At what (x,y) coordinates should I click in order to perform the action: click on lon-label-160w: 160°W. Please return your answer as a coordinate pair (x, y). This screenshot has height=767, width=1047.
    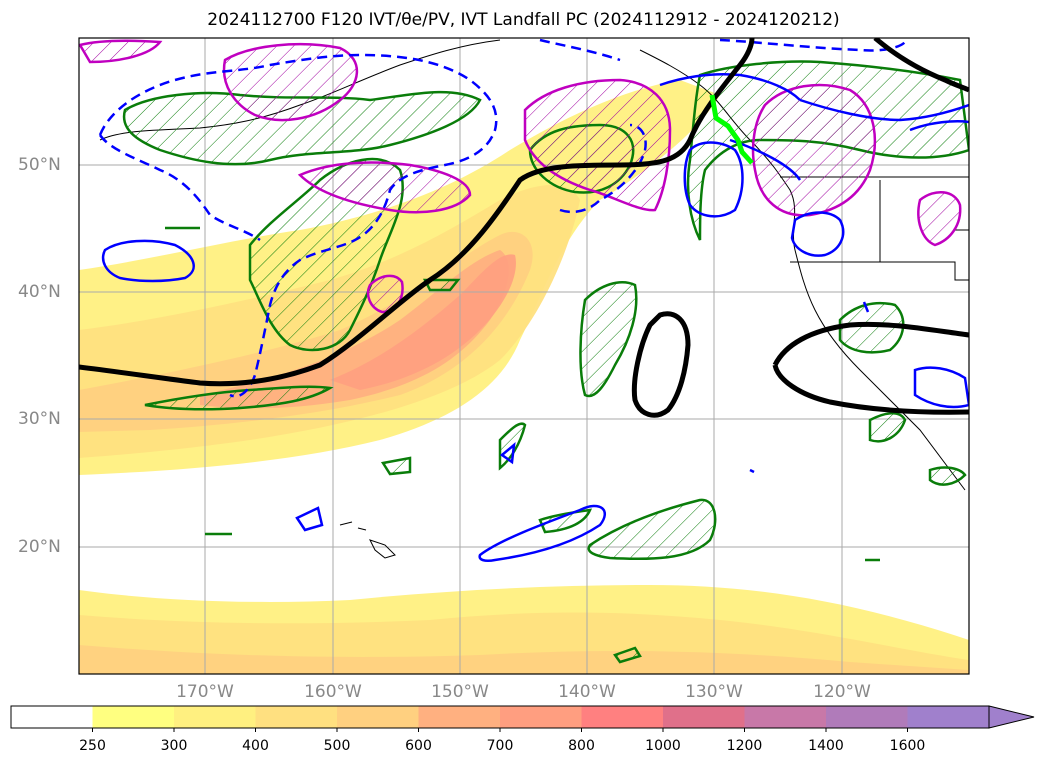
    Looking at the image, I should click on (333, 692).